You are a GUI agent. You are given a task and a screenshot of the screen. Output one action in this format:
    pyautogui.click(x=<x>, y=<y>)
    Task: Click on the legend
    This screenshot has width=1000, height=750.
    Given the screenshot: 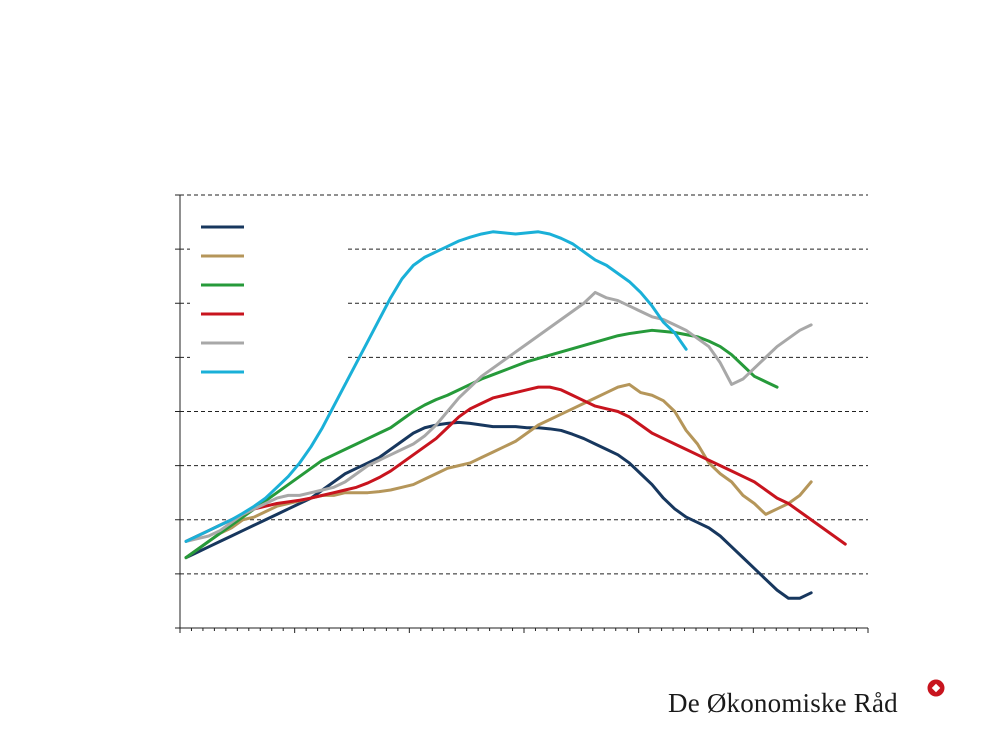 What is the action you would take?
    pyautogui.click(x=267, y=297)
    